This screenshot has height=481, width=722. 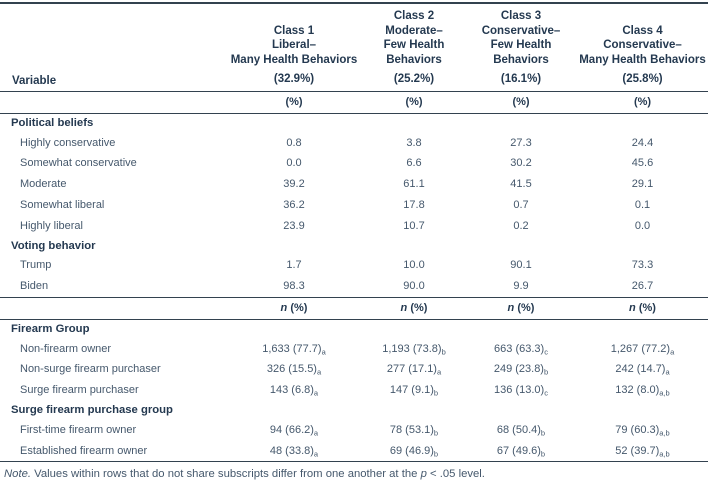 What do you see at coordinates (414, 286) in the screenshot?
I see `cell: 90.0` at bounding box center [414, 286].